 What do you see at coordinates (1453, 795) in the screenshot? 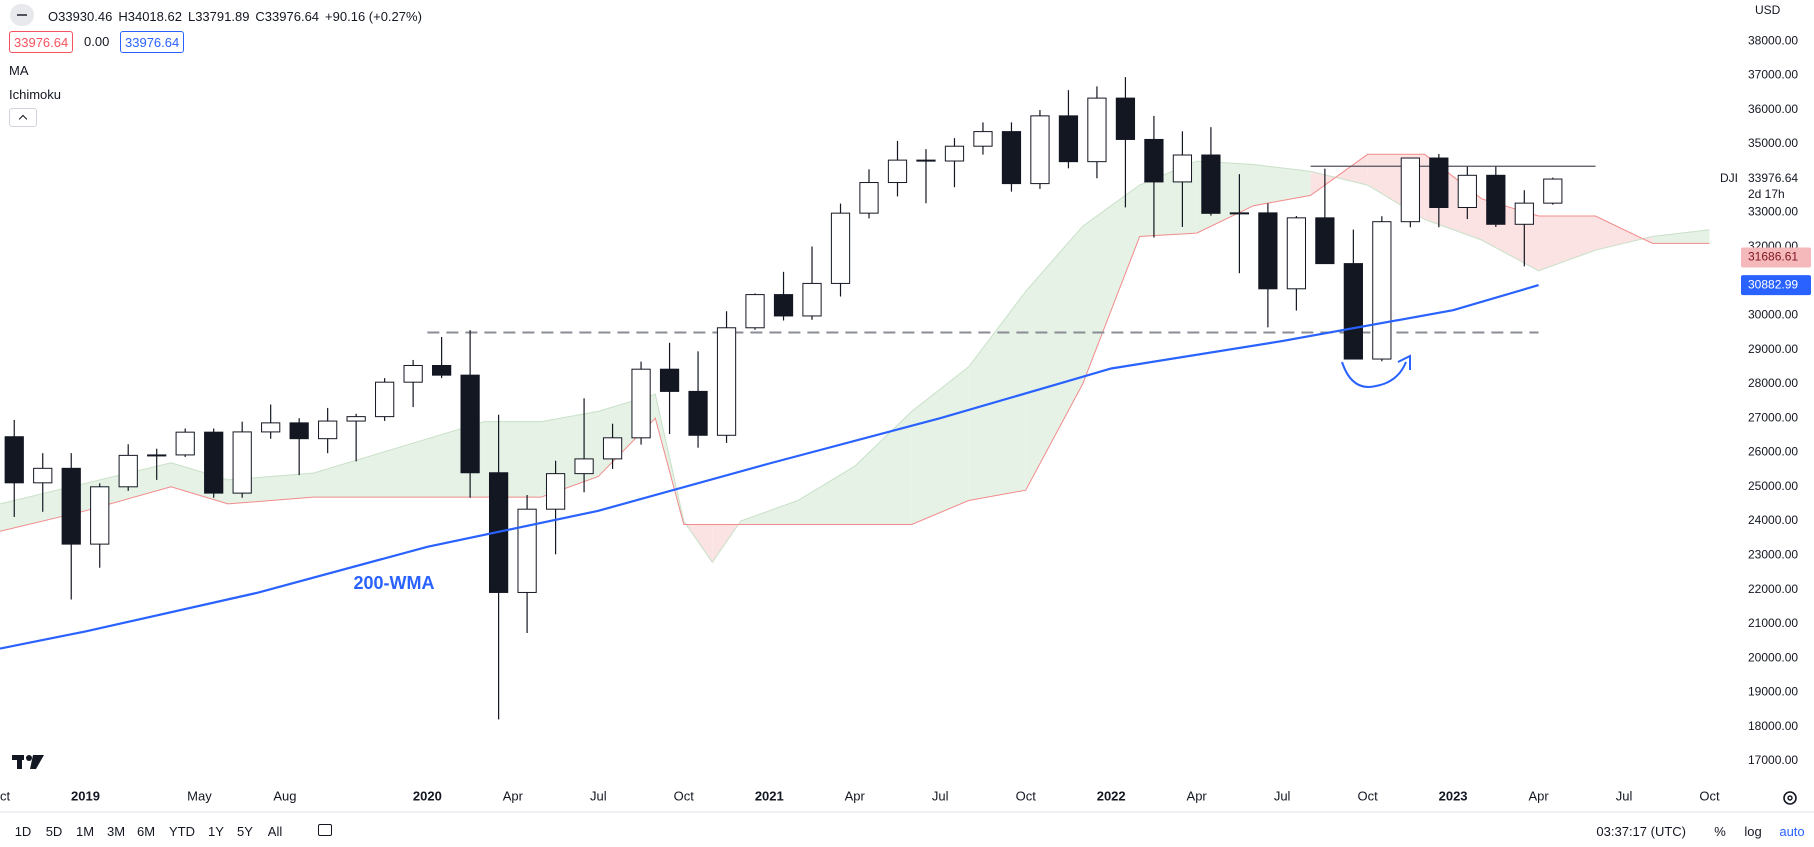
I see `x-tick-label: 2023` at bounding box center [1453, 795].